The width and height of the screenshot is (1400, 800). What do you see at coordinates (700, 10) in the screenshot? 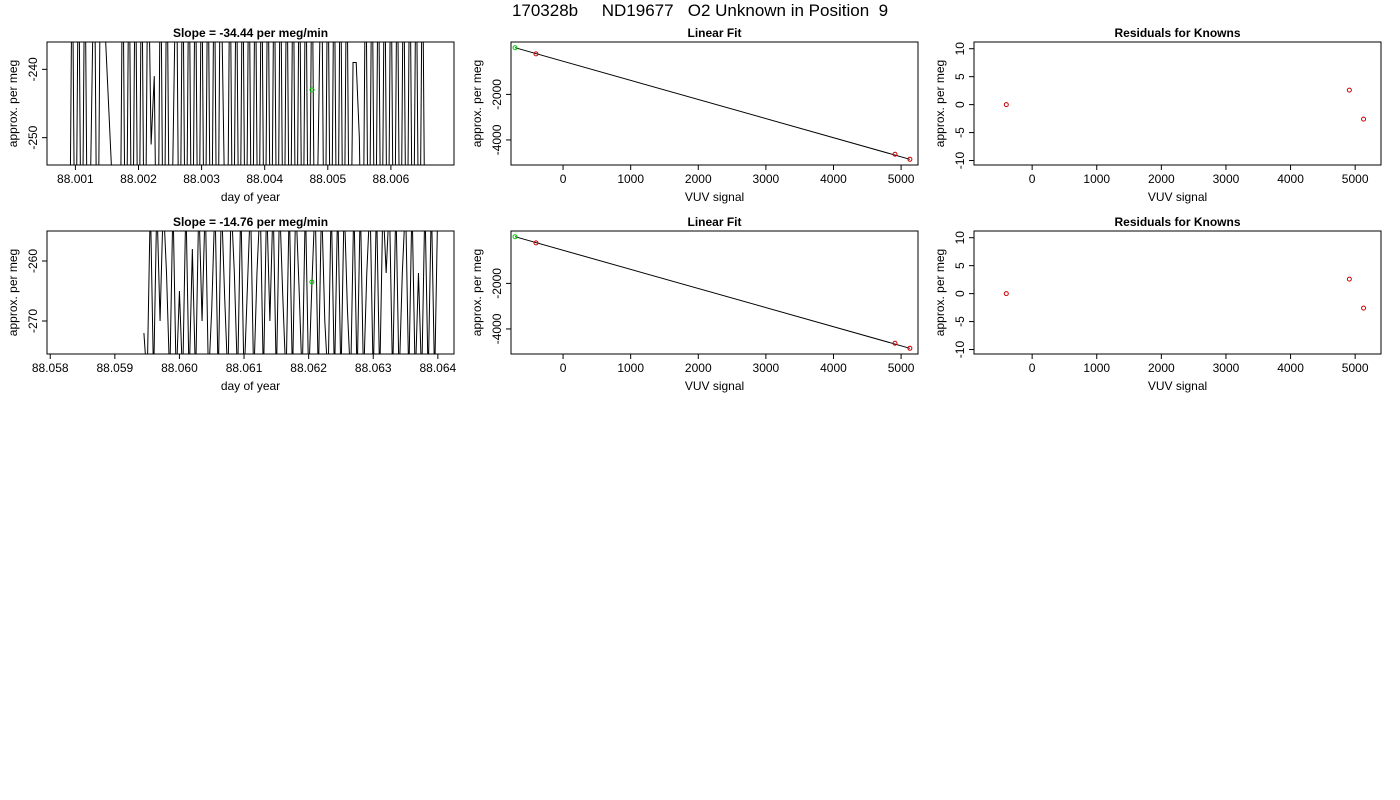
I see `page-title: 170328b ND19677 O2 Unknown in Position 9` at bounding box center [700, 10].